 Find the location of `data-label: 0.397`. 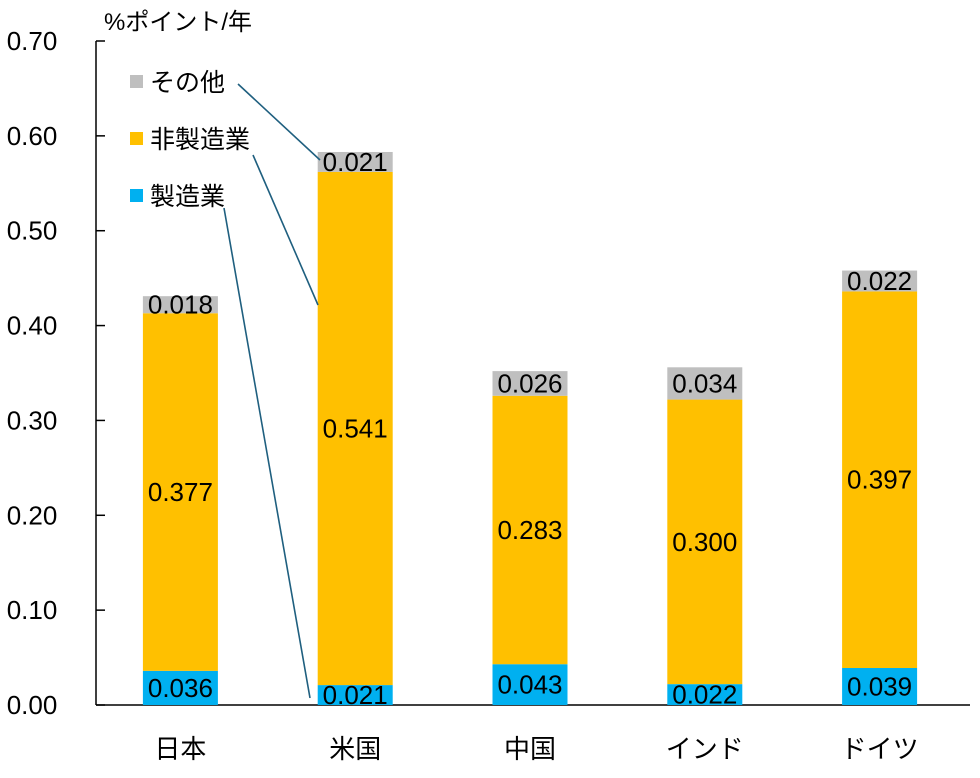

data-label: 0.397 is located at coordinates (879, 480).